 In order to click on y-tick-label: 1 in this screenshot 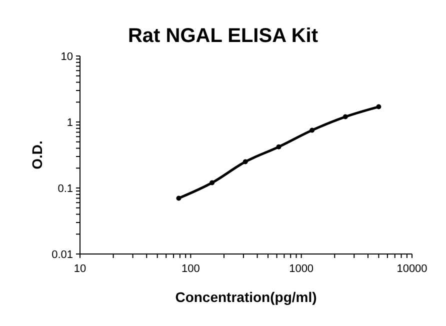, I will do `click(69, 123)`.